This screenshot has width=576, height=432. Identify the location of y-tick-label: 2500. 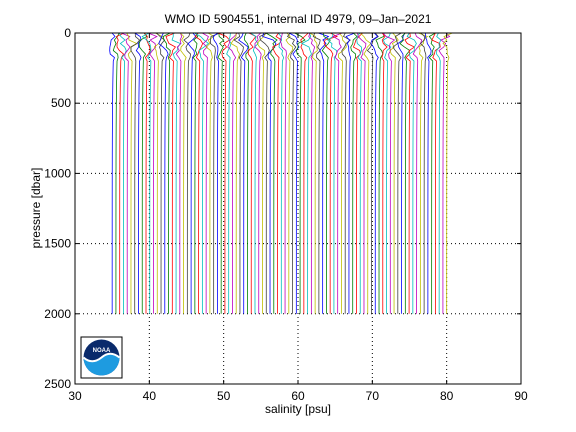
(57, 384).